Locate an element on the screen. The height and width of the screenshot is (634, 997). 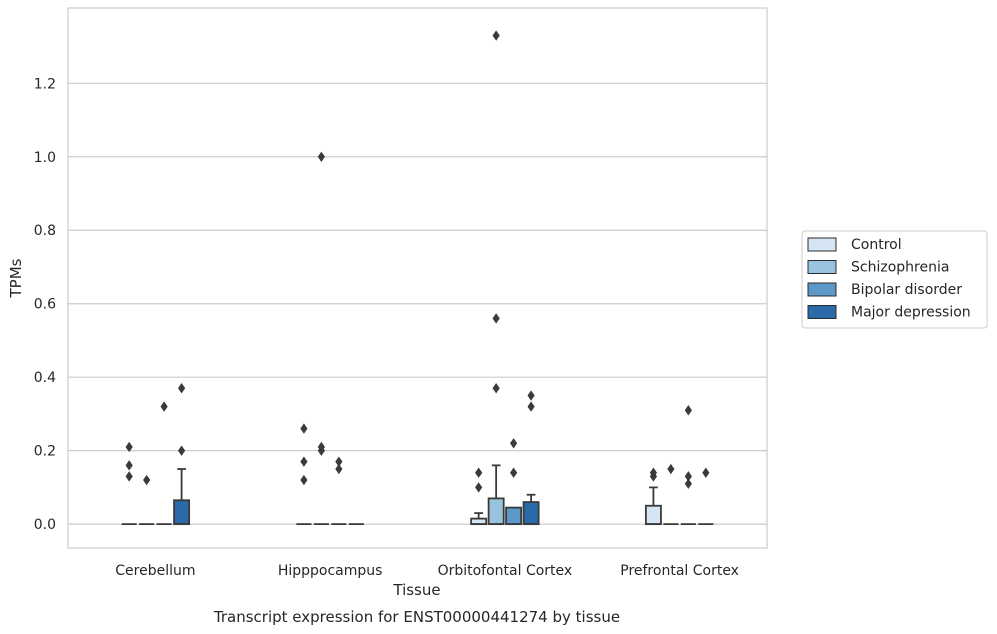
y-tick-labels: 0.0 0.2 0.4 0.6 0.8 1.0 1.2 is located at coordinates (45, 304).